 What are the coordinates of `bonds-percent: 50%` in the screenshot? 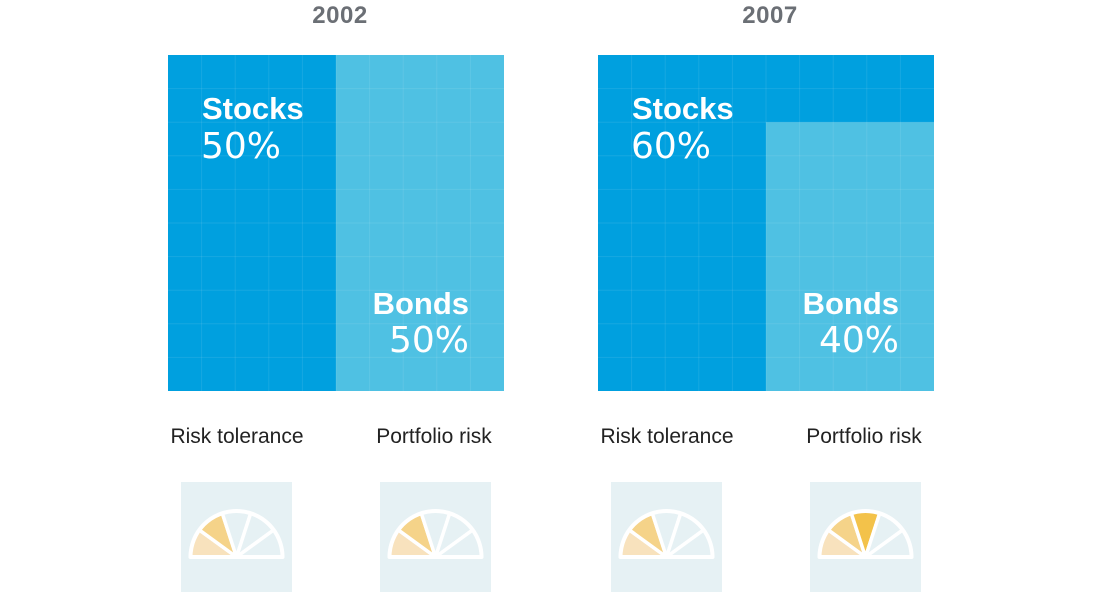 It's located at (429, 340).